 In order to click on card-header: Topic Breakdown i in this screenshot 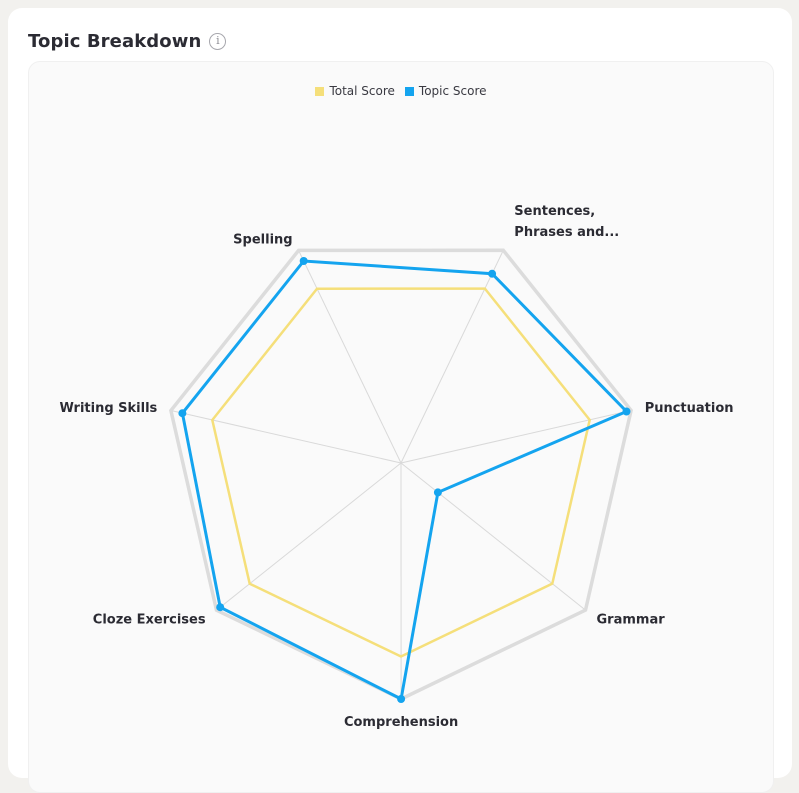, I will do `click(127, 41)`.